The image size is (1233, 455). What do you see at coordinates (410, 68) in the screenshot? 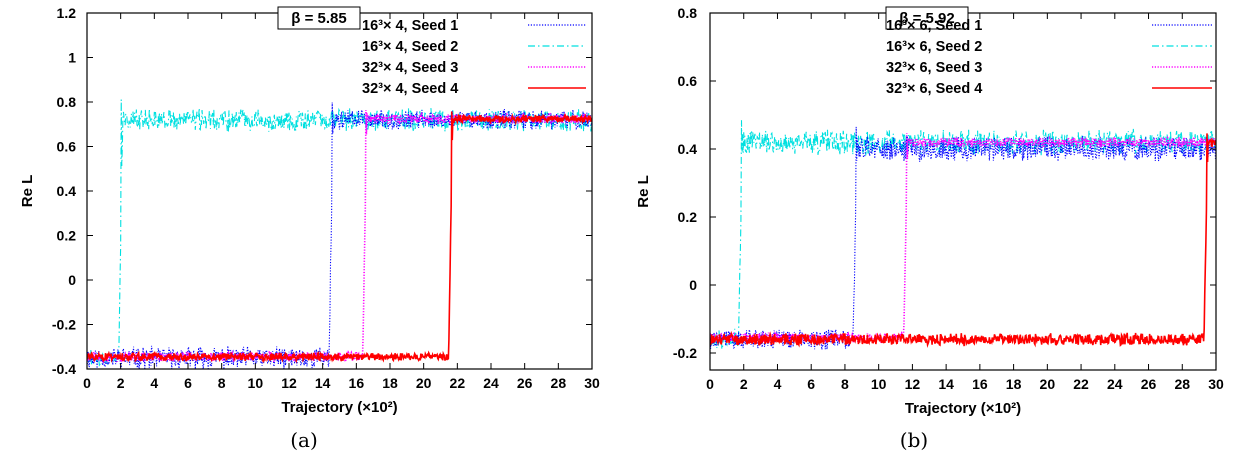
I see `legend-label: 32³× 4, Seed 3` at bounding box center [410, 68].